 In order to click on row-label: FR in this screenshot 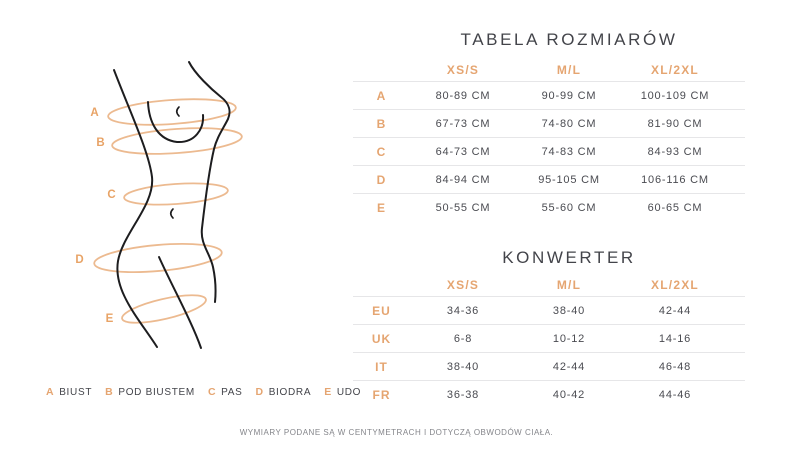, I will do `click(381, 395)`.